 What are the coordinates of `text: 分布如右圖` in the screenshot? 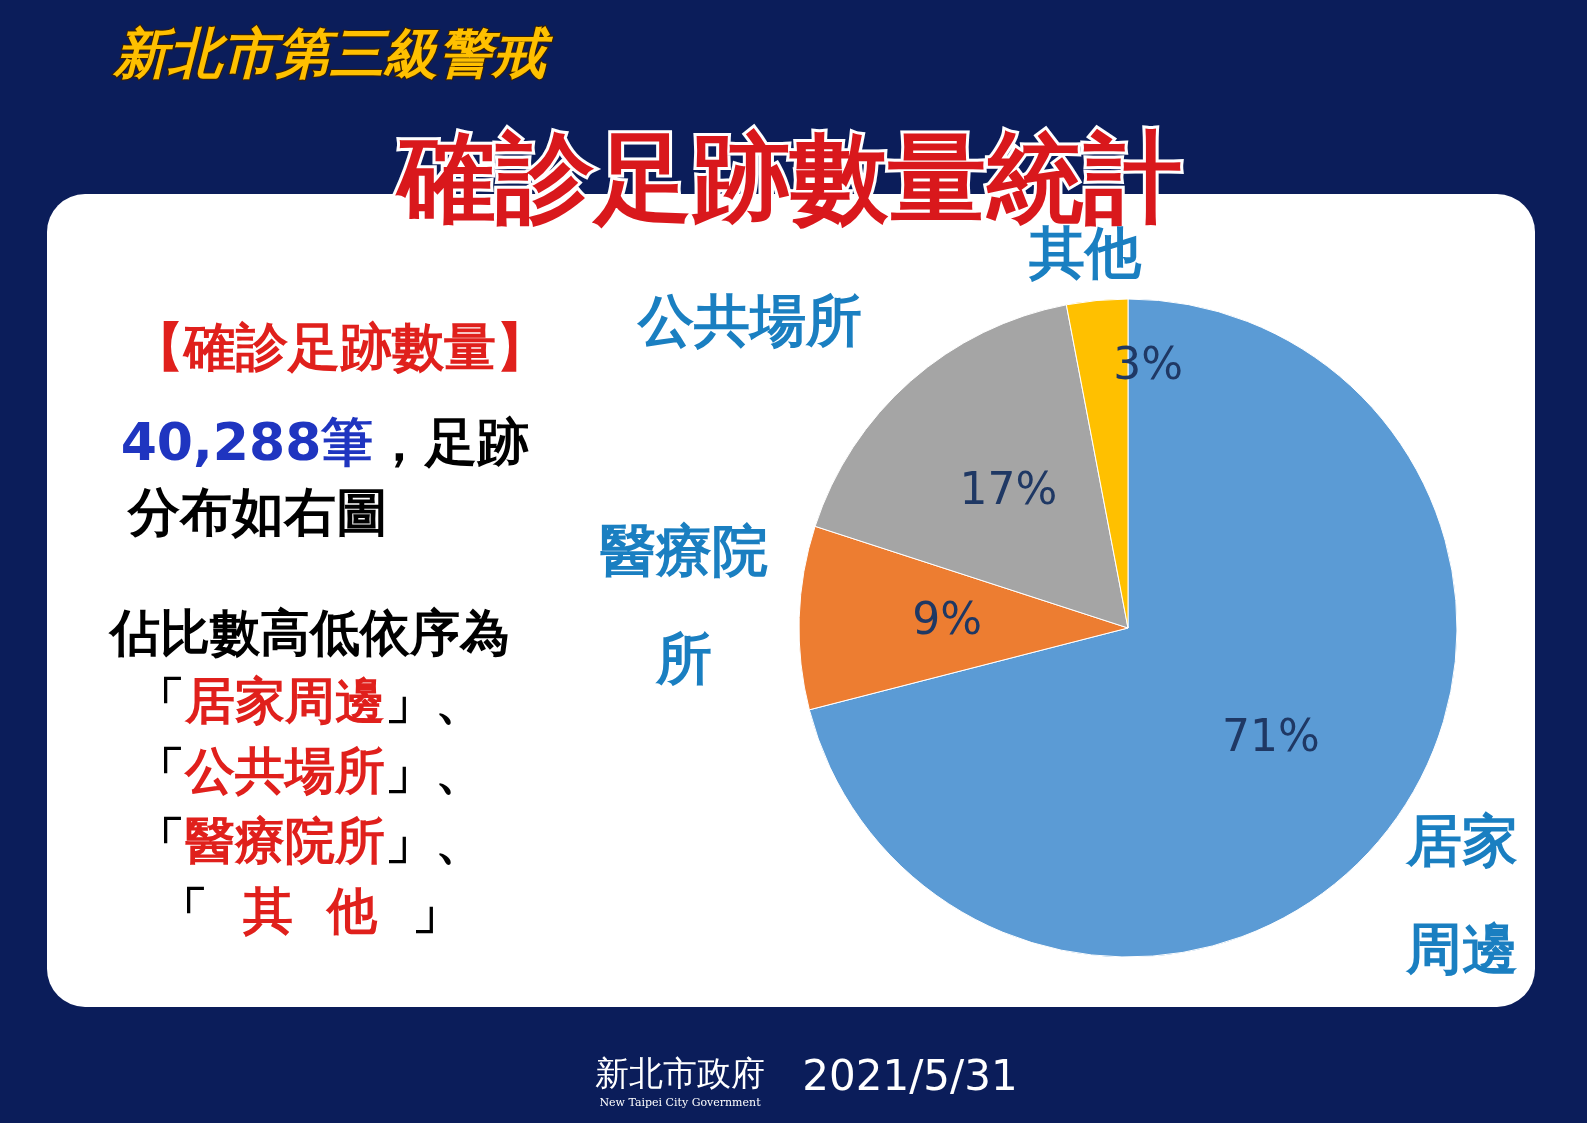 It's located at (257, 512).